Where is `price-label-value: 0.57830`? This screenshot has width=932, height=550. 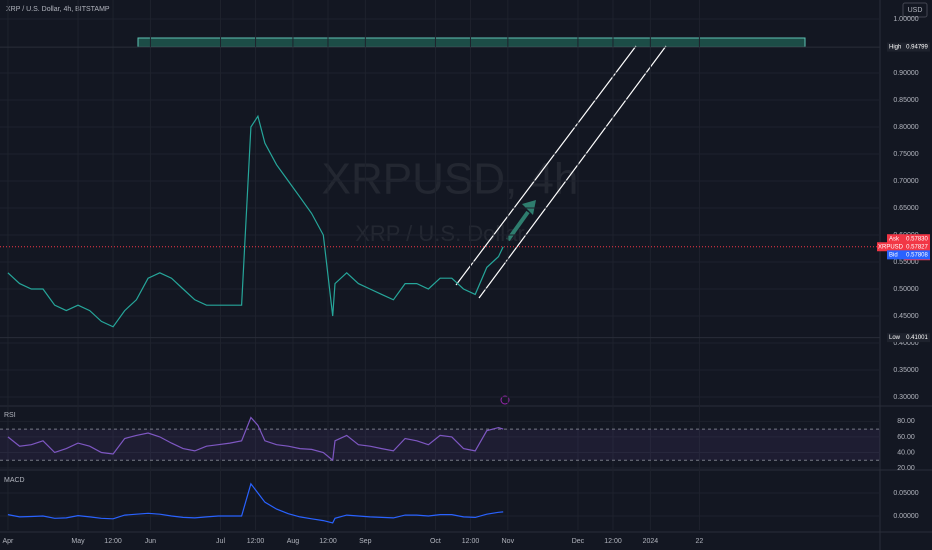
price-label-value: 0.57830 is located at coordinates (917, 239).